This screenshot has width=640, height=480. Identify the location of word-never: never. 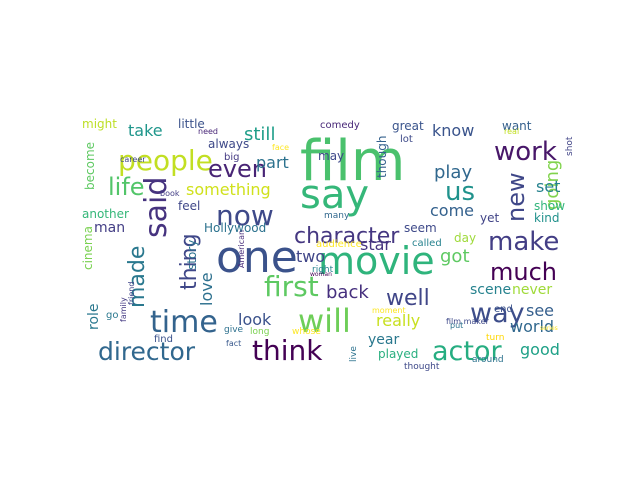
(532, 290).